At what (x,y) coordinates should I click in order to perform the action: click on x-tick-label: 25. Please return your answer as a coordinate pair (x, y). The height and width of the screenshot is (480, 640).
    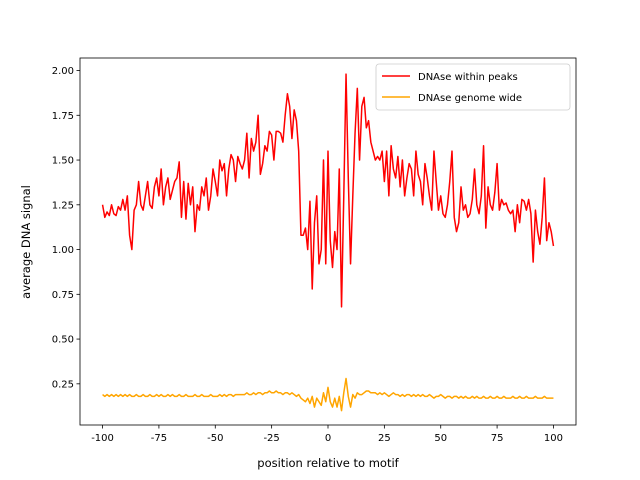
    Looking at the image, I should click on (384, 438).